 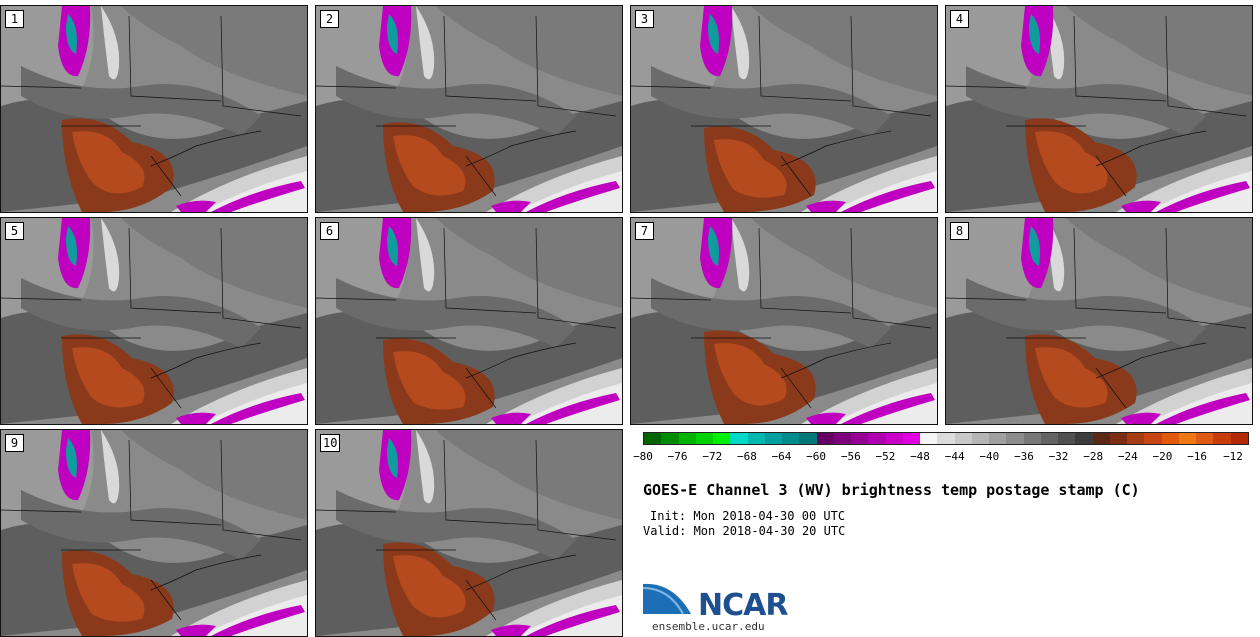 I want to click on postage-stamp-5: 5, so click(x=154, y=321).